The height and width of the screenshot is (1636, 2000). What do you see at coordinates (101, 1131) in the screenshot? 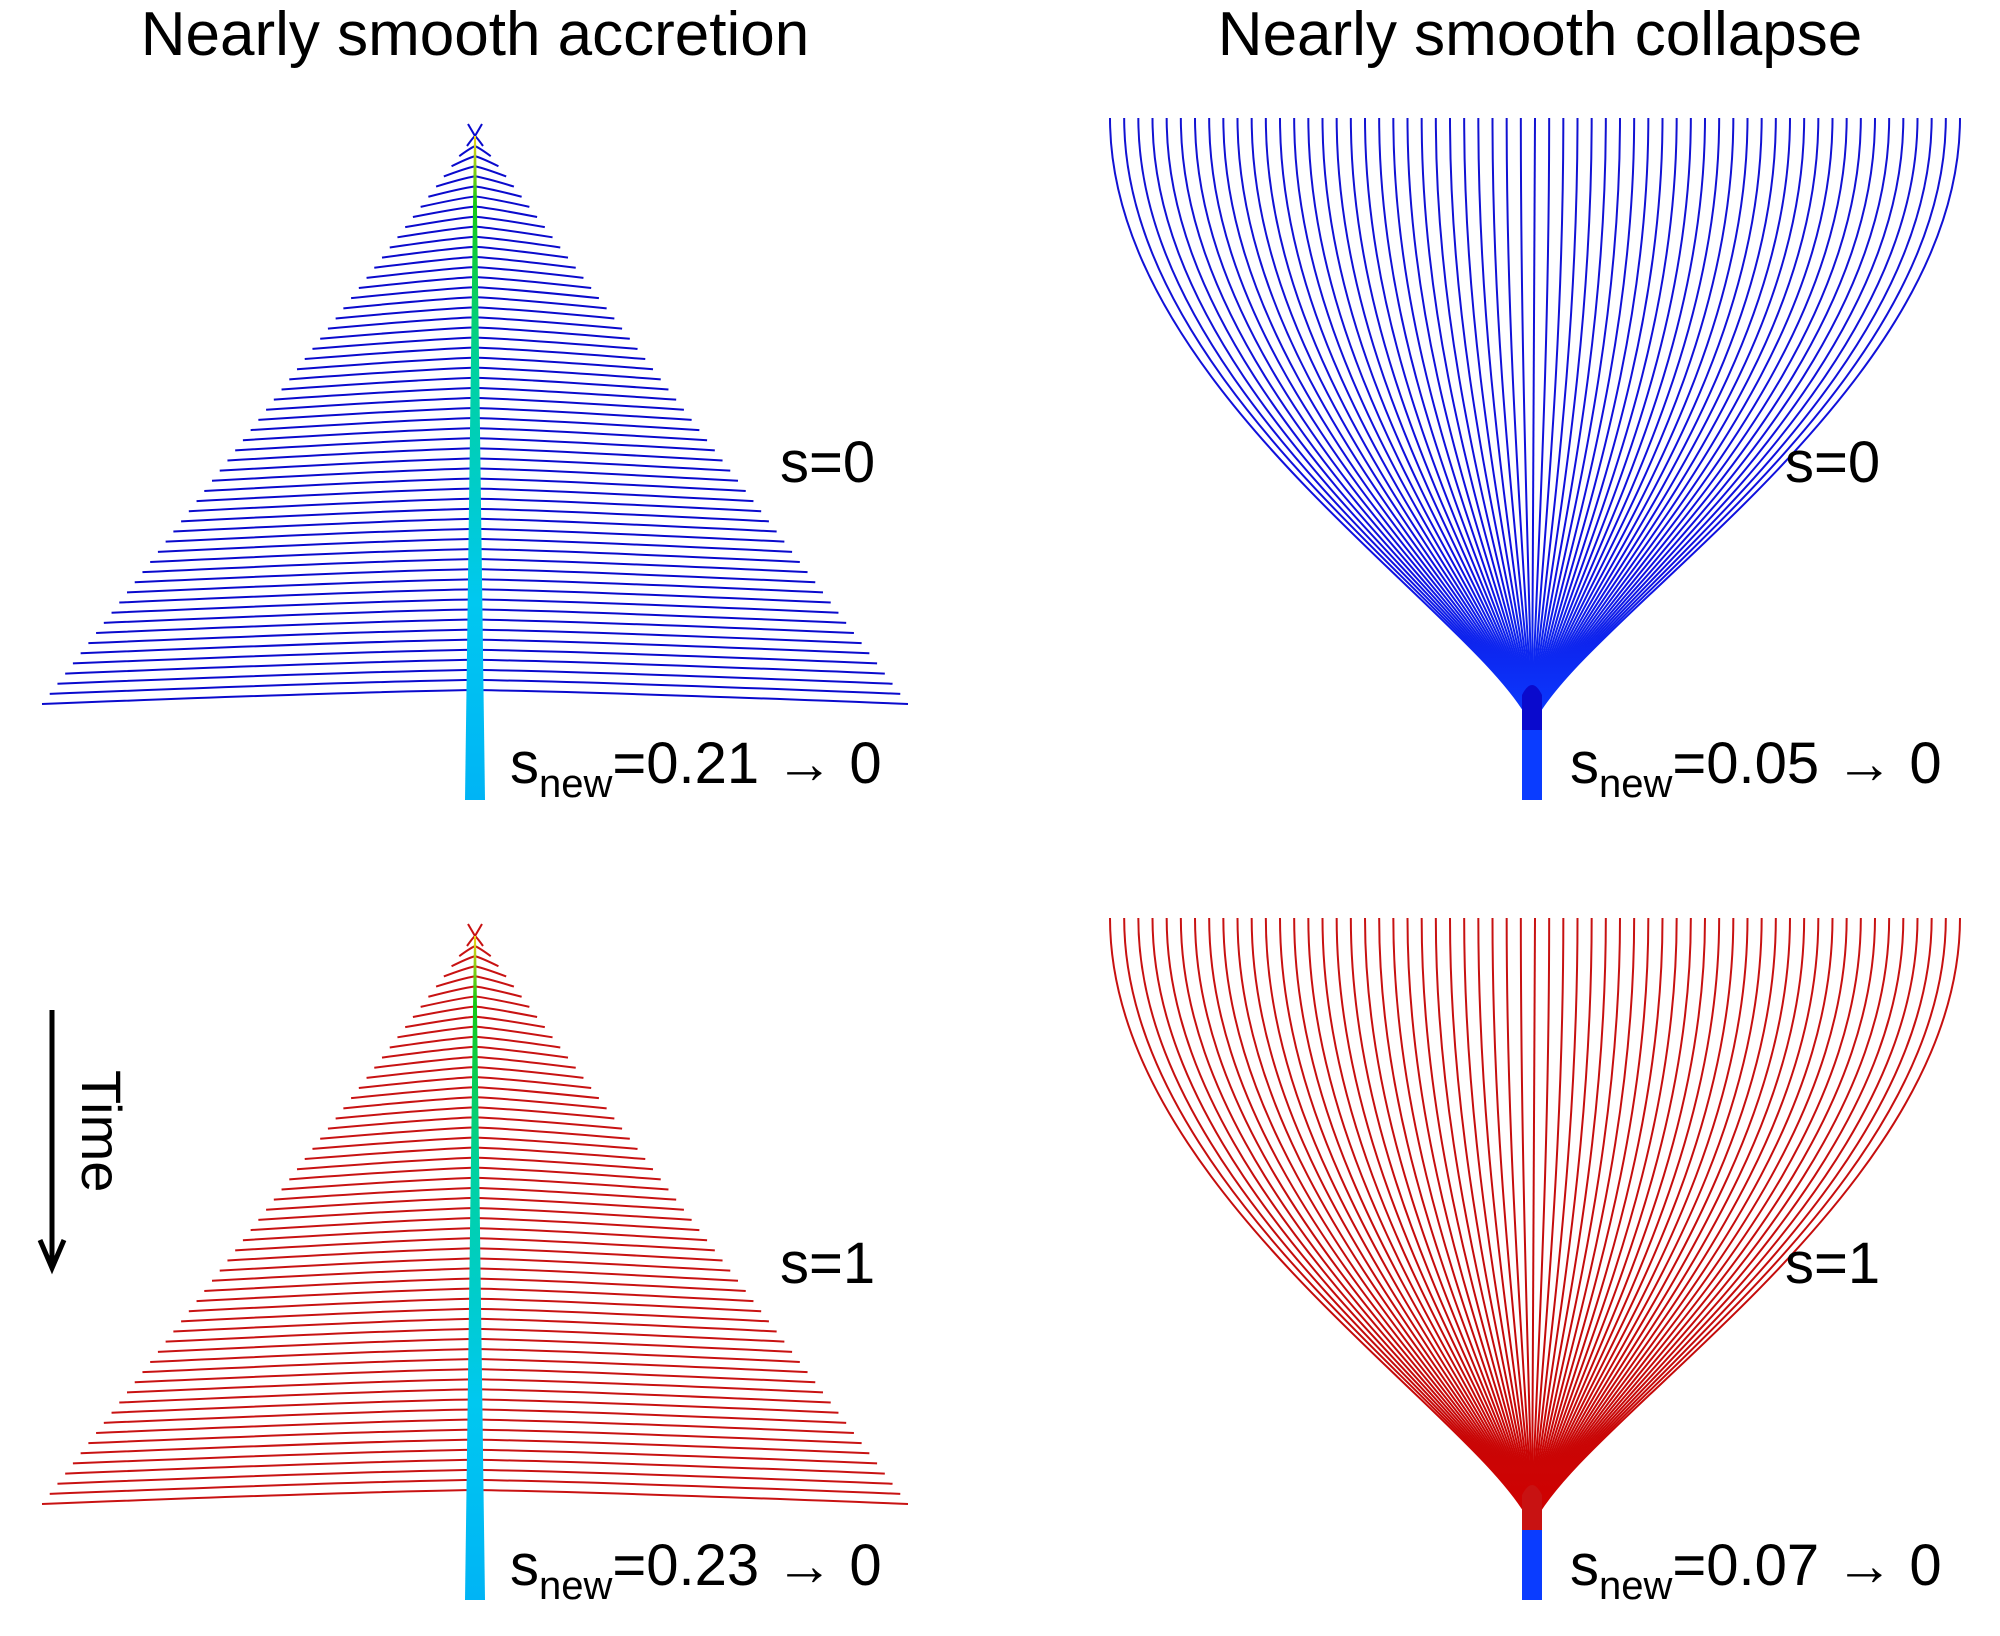
I see `time-label: Time` at bounding box center [101, 1131].